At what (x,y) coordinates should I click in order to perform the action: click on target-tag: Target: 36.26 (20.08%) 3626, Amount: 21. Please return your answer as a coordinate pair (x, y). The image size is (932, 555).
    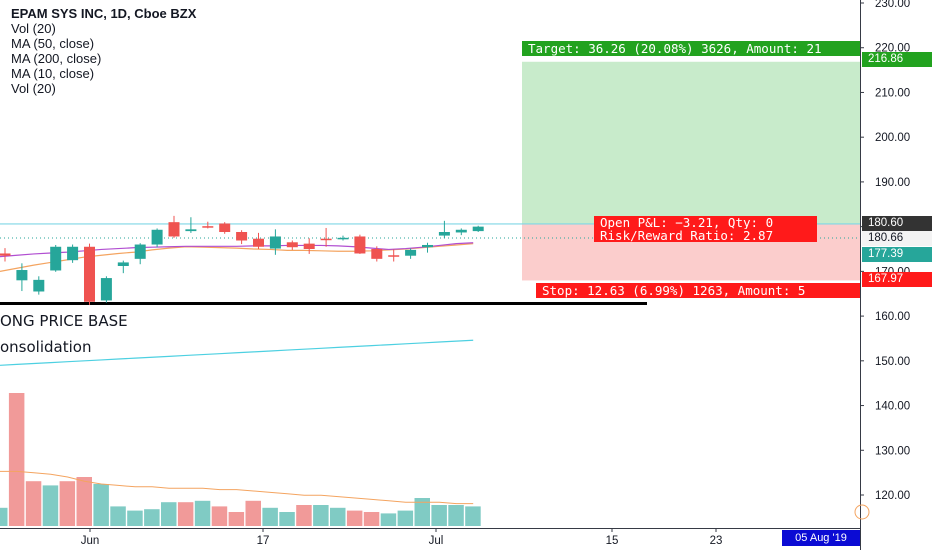
    Looking at the image, I should click on (691, 48).